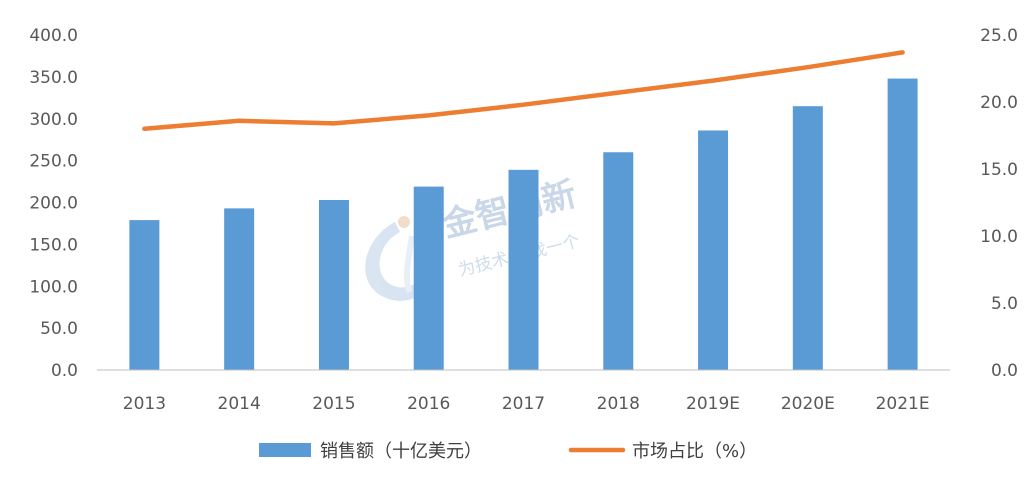 The height and width of the screenshot is (477, 1034). Describe the element at coordinates (1004, 304) in the screenshot. I see `right-tick-label: 5.0` at that location.